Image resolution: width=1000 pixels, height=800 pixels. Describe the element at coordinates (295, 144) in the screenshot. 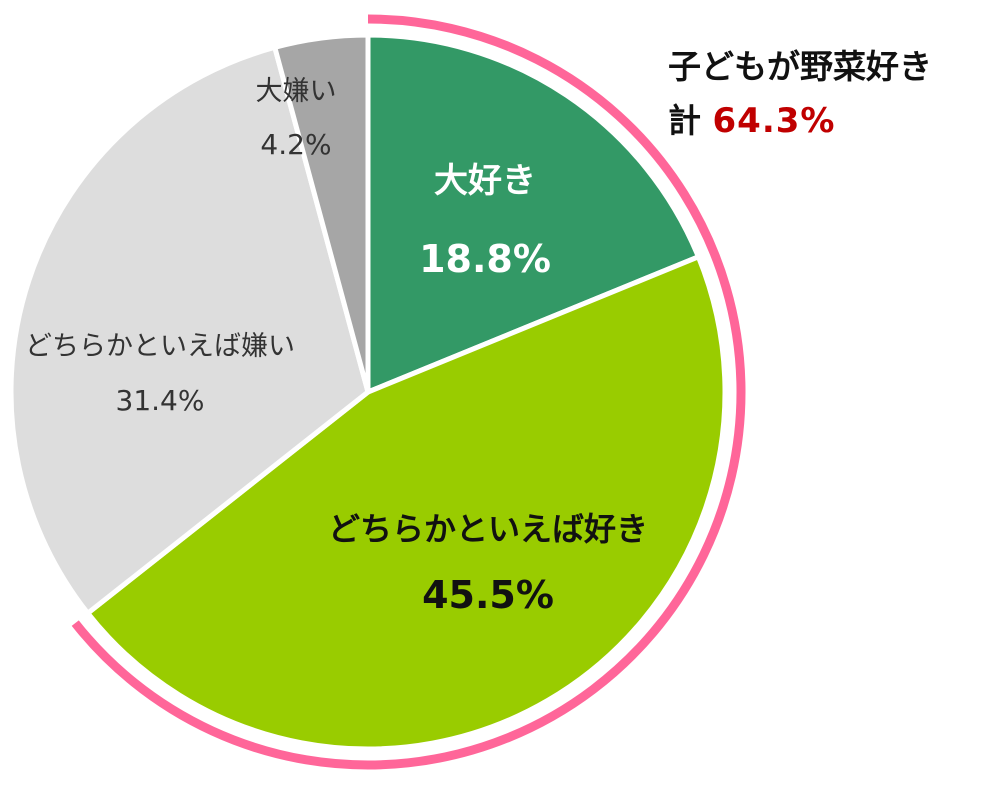

I see `slice-value-4: 4.2%` at that location.